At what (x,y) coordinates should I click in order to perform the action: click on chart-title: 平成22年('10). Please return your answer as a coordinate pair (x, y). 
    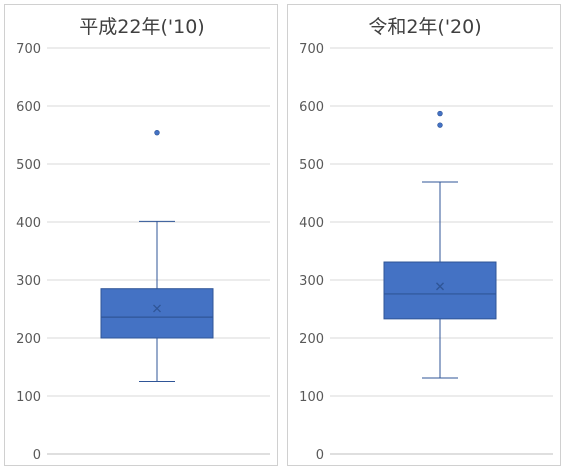
    Looking at the image, I should click on (141, 27).